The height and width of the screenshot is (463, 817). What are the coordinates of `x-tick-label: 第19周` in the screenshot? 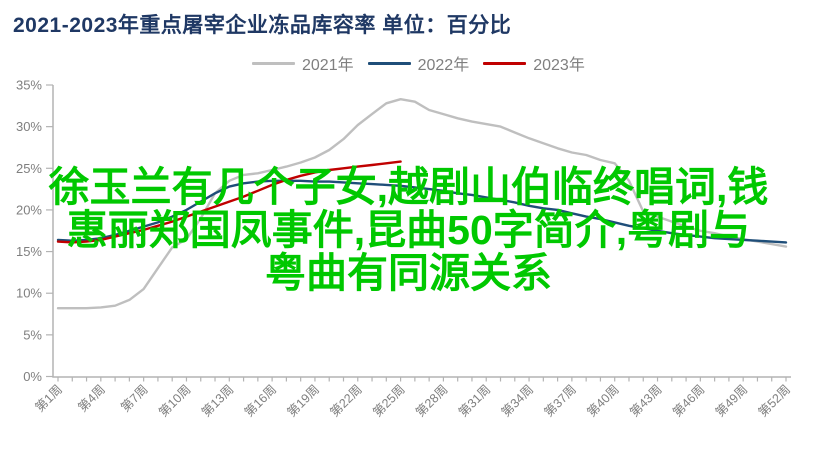 It's located at (303, 400).